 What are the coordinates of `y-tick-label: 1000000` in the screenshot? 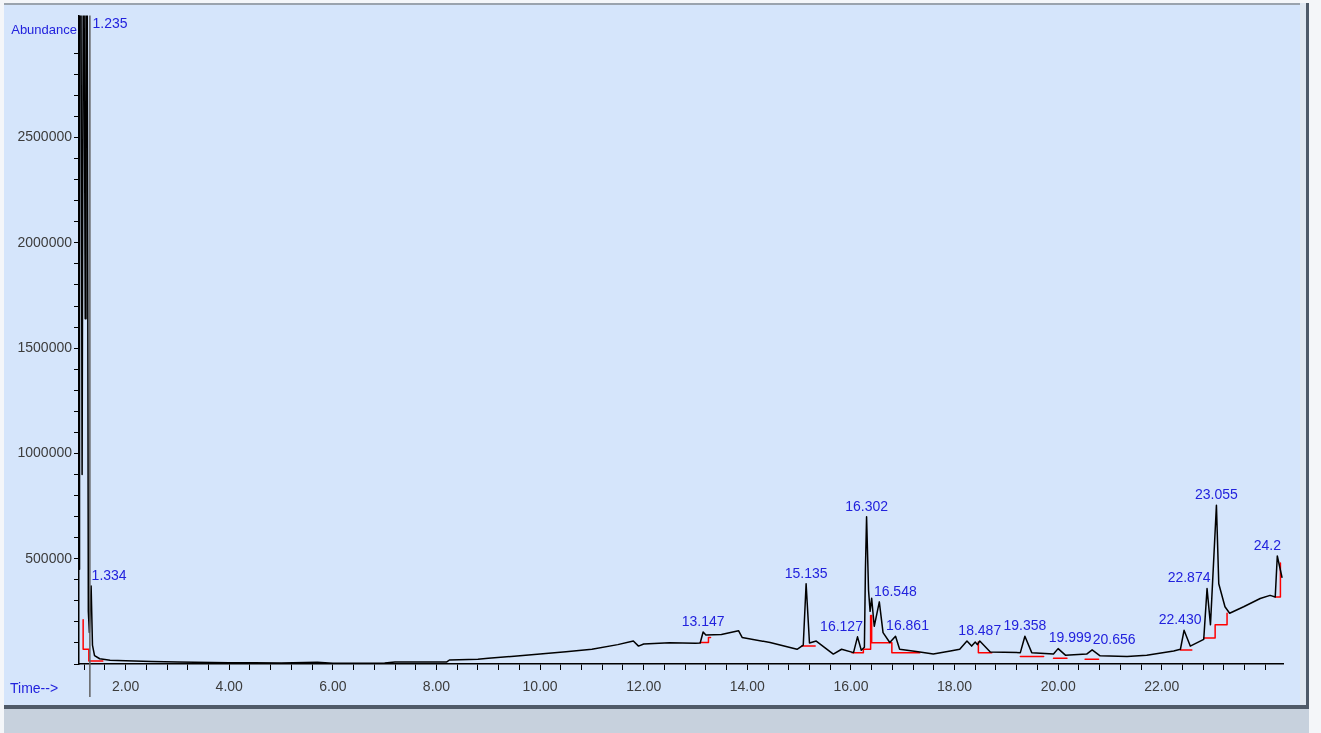 It's located at (45, 452).